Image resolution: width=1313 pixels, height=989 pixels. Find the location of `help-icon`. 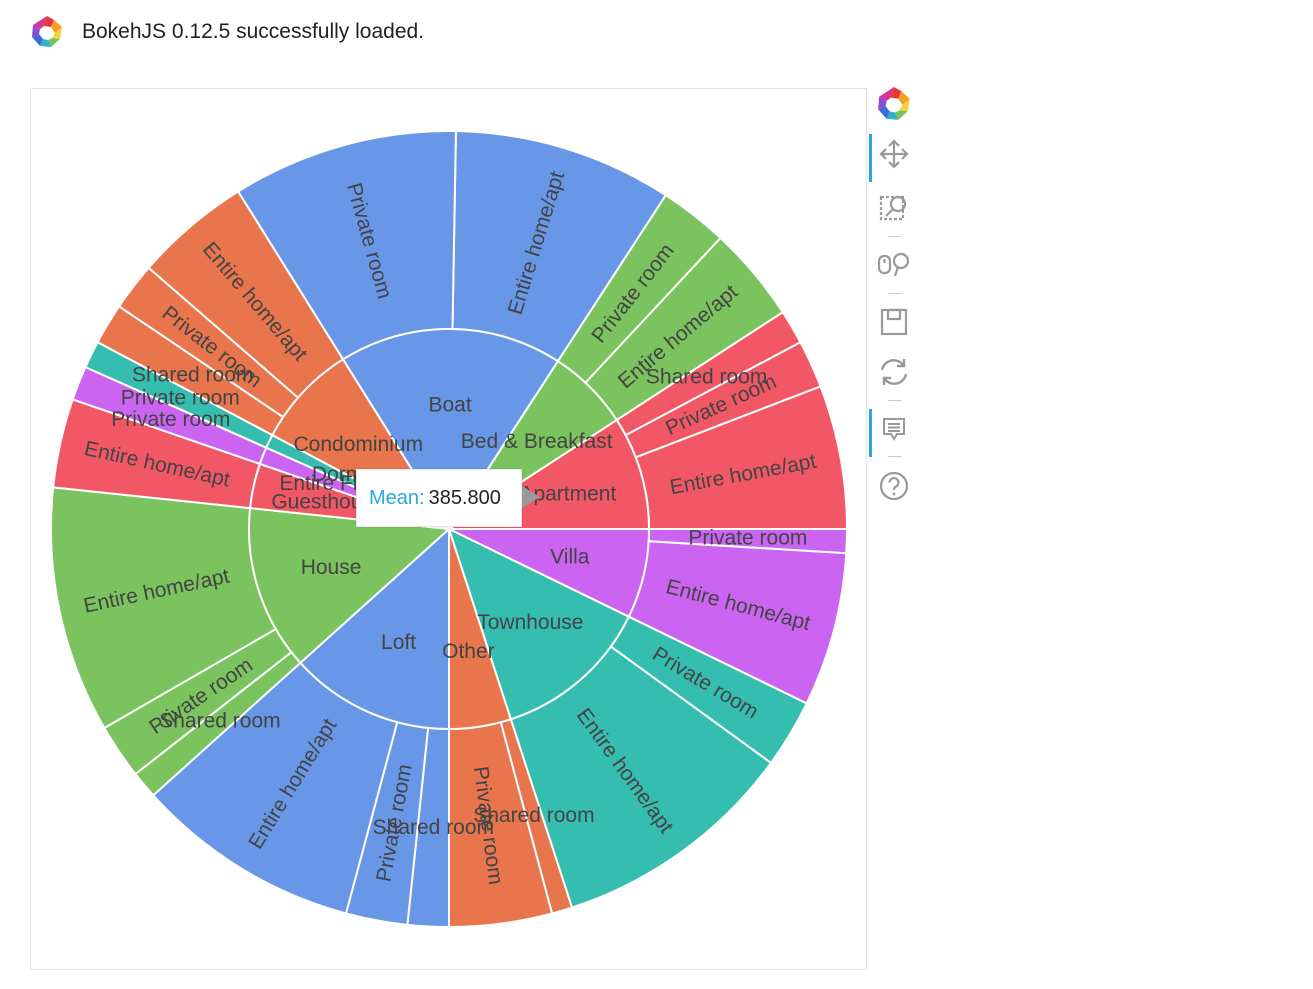

help-icon is located at coordinates (894, 486).